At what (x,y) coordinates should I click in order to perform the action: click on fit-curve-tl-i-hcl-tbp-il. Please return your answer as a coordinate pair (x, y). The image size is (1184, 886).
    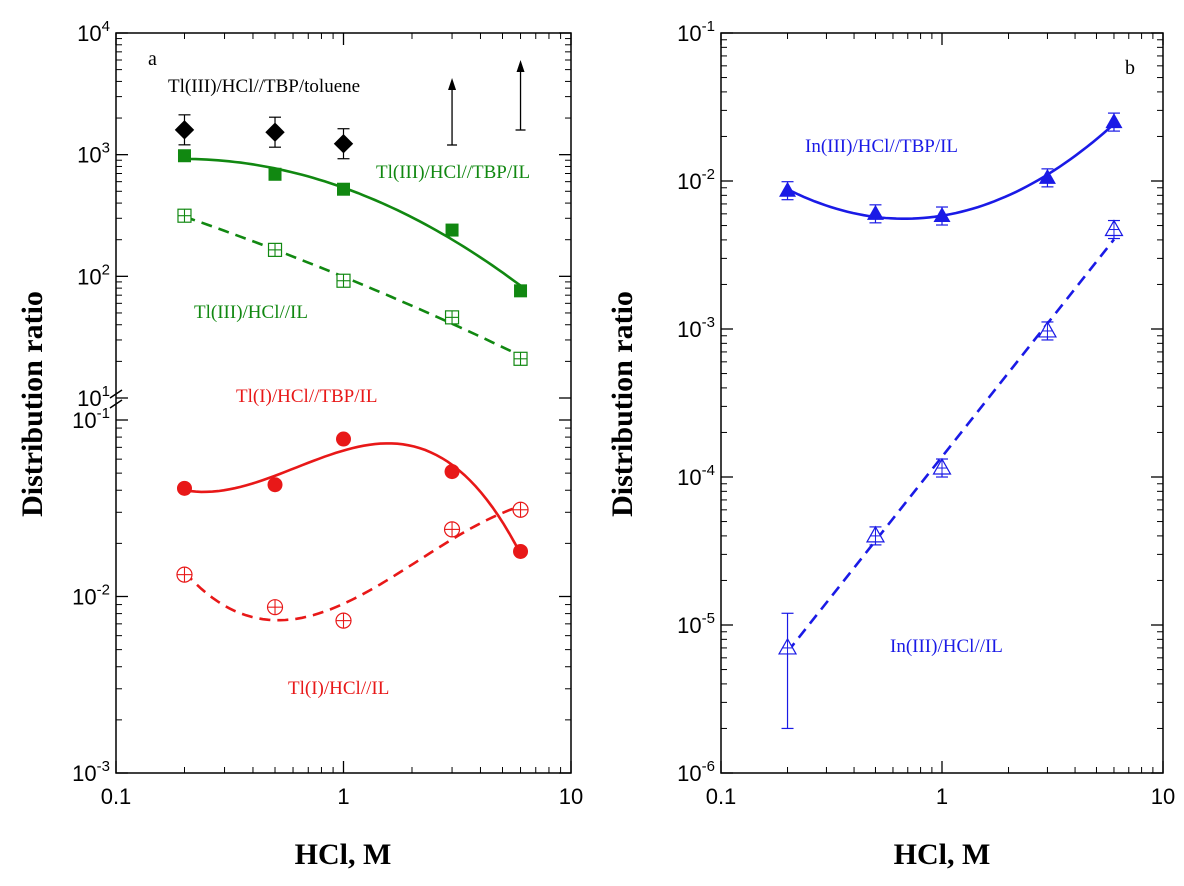
    Looking at the image, I should click on (353, 498).